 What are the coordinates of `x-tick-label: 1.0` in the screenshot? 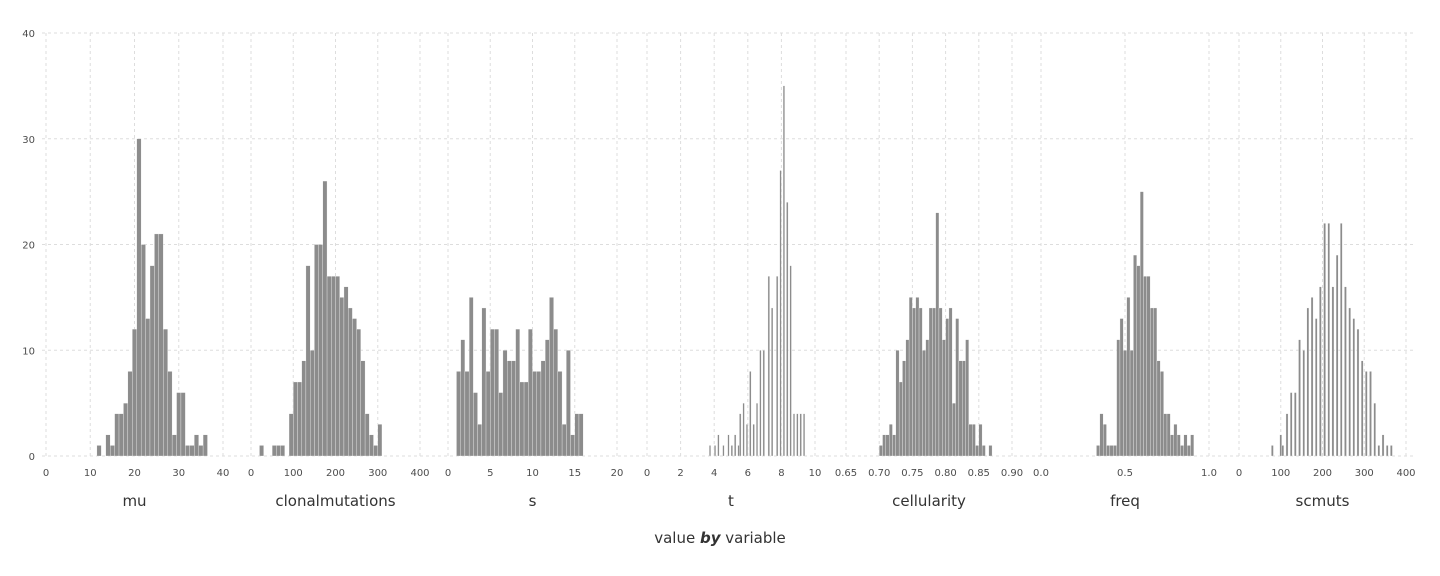 It's located at (1209, 473).